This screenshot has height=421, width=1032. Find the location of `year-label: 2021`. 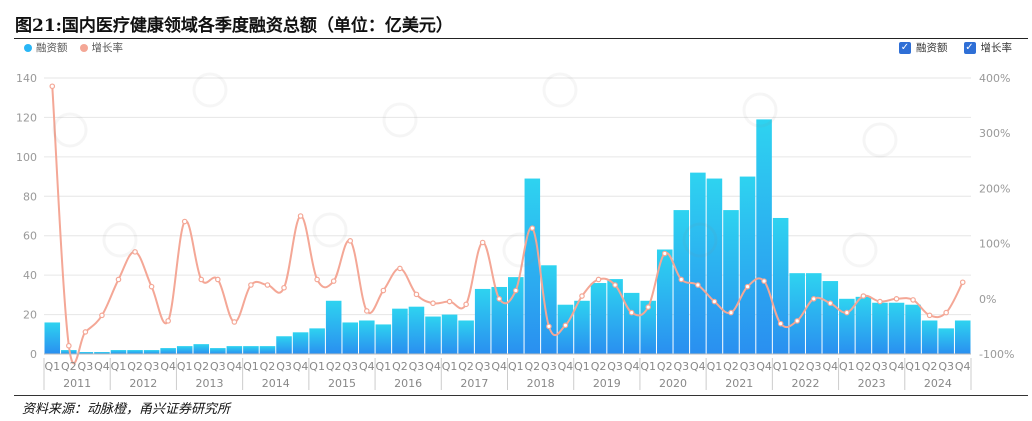

year-label: 2021 is located at coordinates (739, 383).